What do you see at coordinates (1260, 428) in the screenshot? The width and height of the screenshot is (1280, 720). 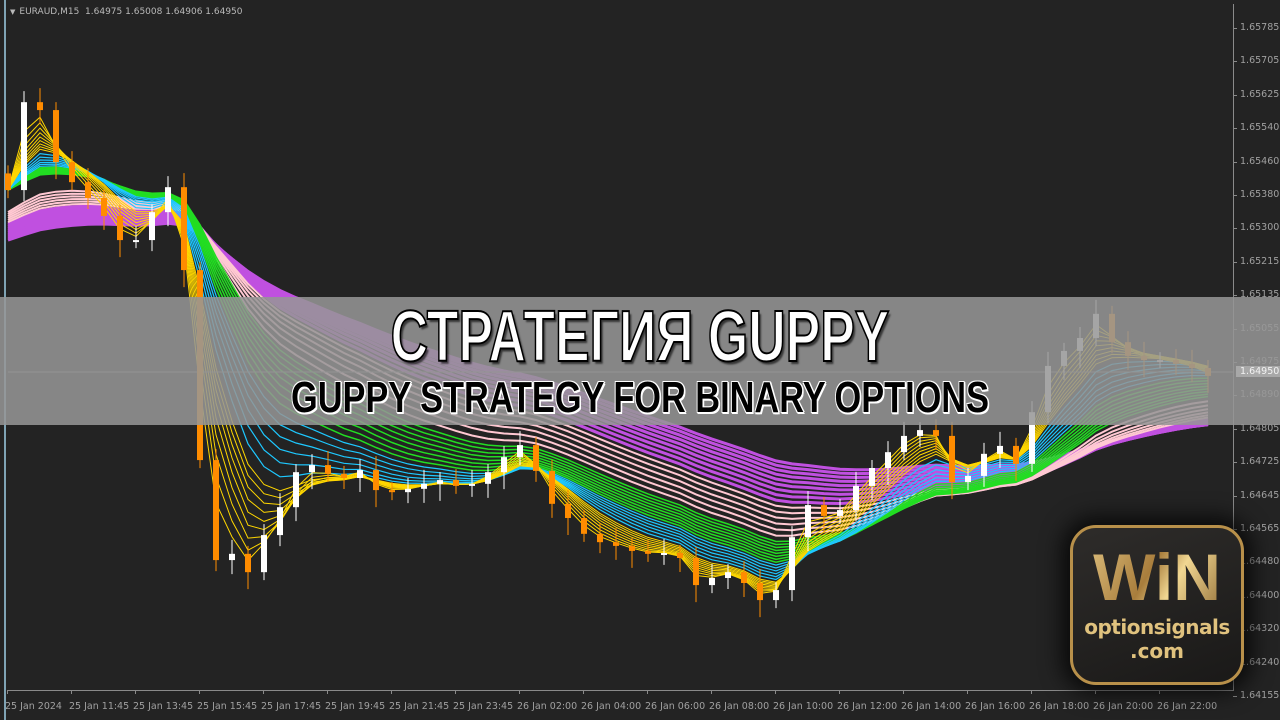 I see `price-tick-label: 1.64805` at bounding box center [1260, 428].